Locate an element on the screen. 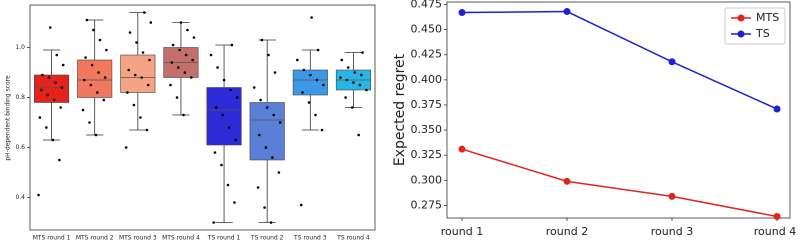  legend-label: TS is located at coordinates (762, 33).